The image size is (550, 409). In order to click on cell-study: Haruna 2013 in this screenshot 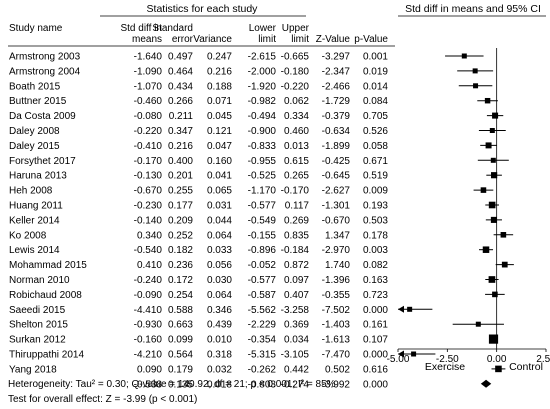, I will do `click(38, 176)`.